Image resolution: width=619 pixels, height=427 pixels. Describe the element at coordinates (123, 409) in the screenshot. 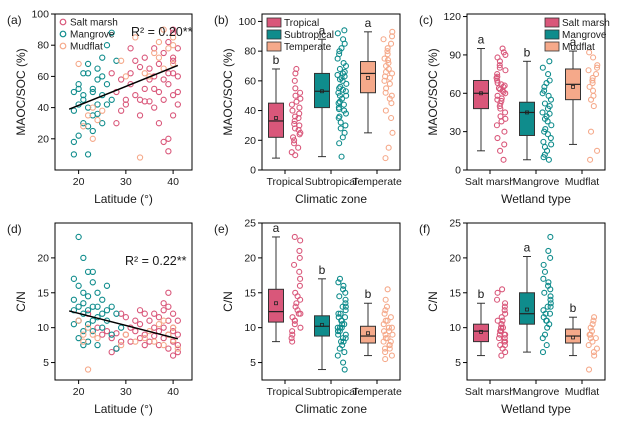

I see `x-axis-label: Latitude (°)` at that location.